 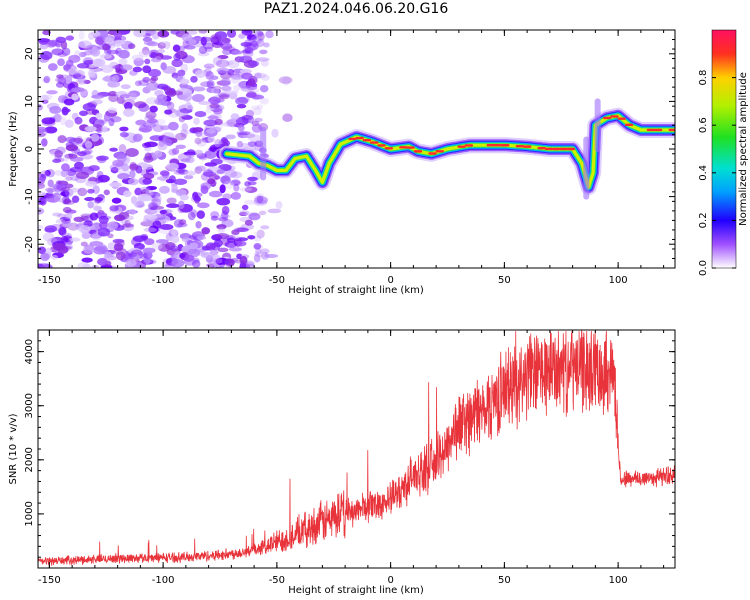 I want to click on snr-xtick-label: 100, so click(x=618, y=580).